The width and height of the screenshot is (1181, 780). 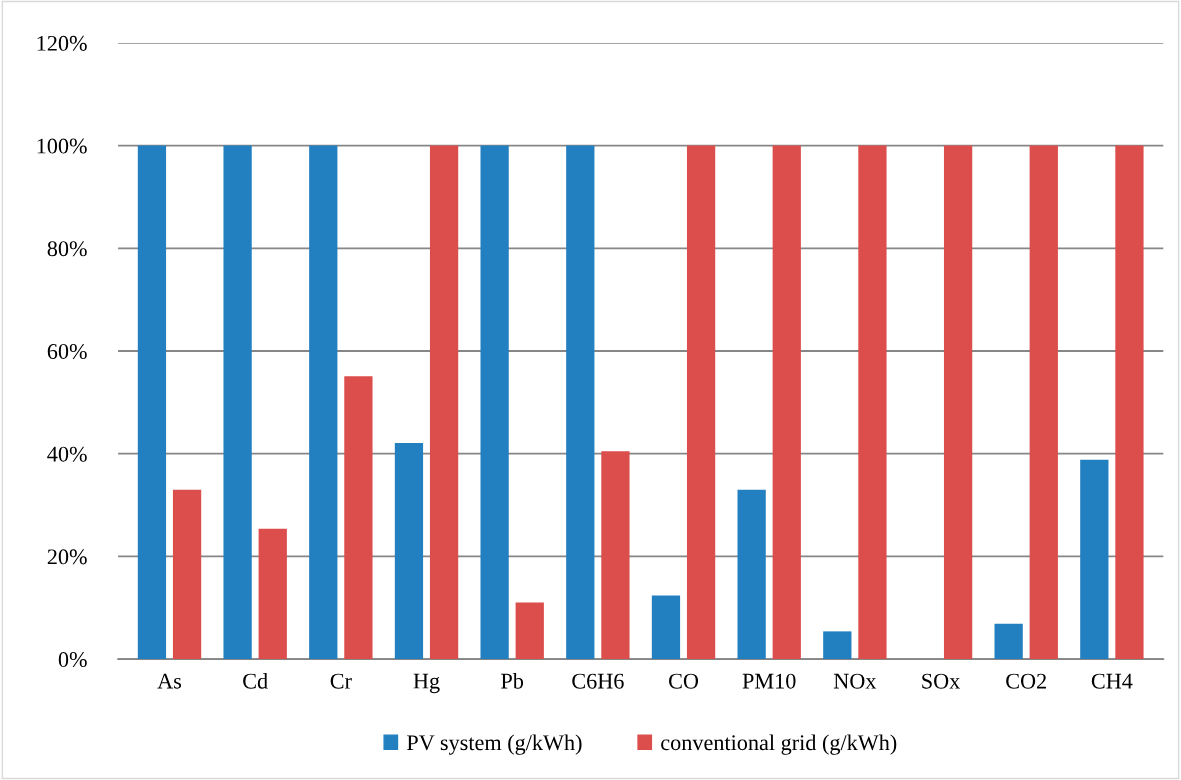 What do you see at coordinates (67, 351) in the screenshot?
I see `y-tick-label: 60%` at bounding box center [67, 351].